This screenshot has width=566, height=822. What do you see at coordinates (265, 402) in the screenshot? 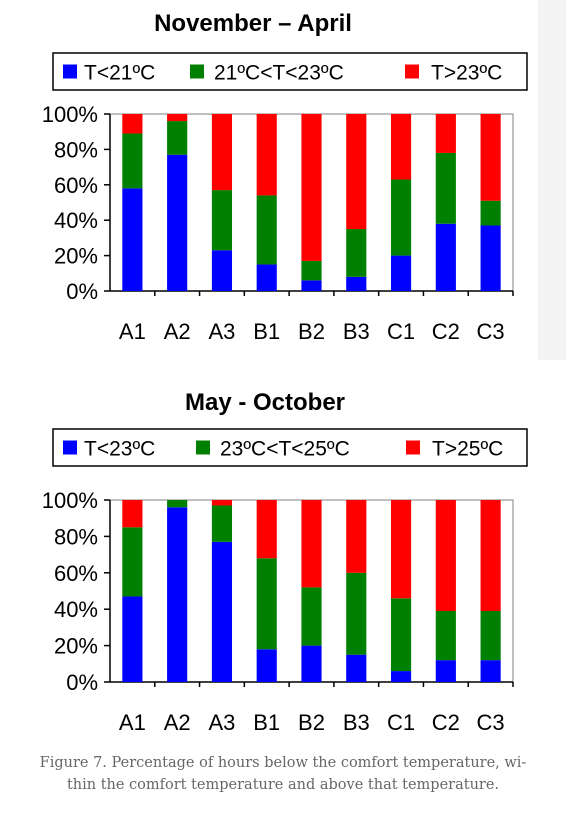
I see `chart-title-2: May - October` at bounding box center [265, 402].